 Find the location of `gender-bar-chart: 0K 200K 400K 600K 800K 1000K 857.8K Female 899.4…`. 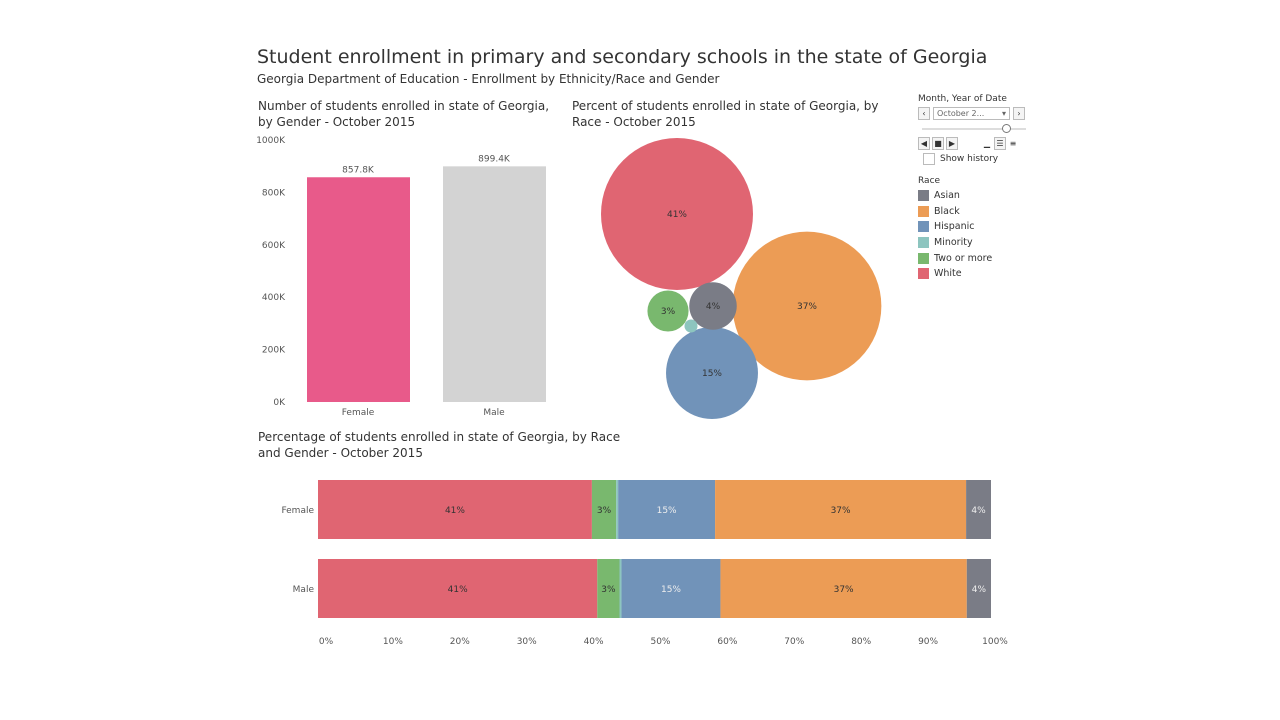

gender-bar-chart: 0K 200K 400K 600K 800K 1000K 857.8K Female 899.4… is located at coordinates (401, 277).